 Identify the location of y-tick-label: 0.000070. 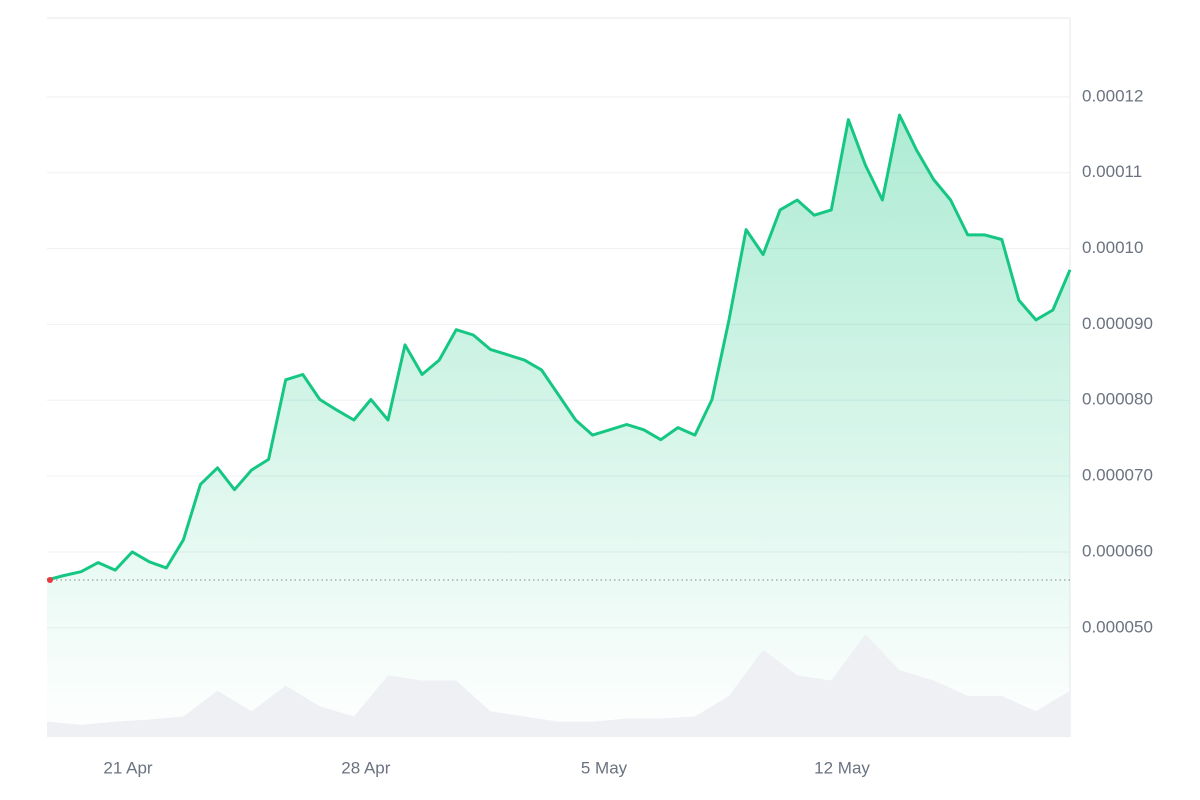
(1117, 475).